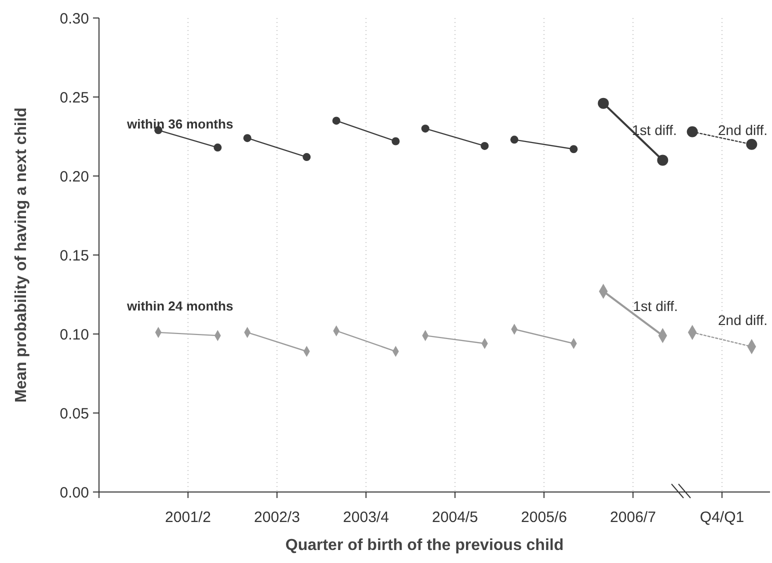  Describe the element at coordinates (455, 517) in the screenshot. I see `x-tick-label: 2004/5` at that location.